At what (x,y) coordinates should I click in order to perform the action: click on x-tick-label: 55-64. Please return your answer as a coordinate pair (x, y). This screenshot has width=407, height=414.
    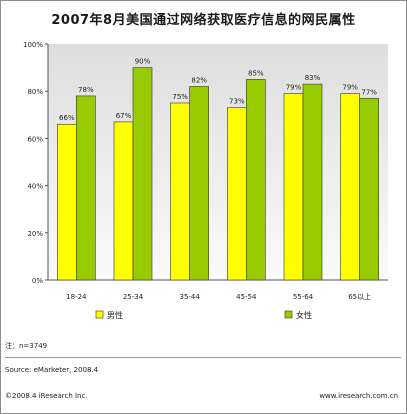
    Looking at the image, I should click on (303, 297).